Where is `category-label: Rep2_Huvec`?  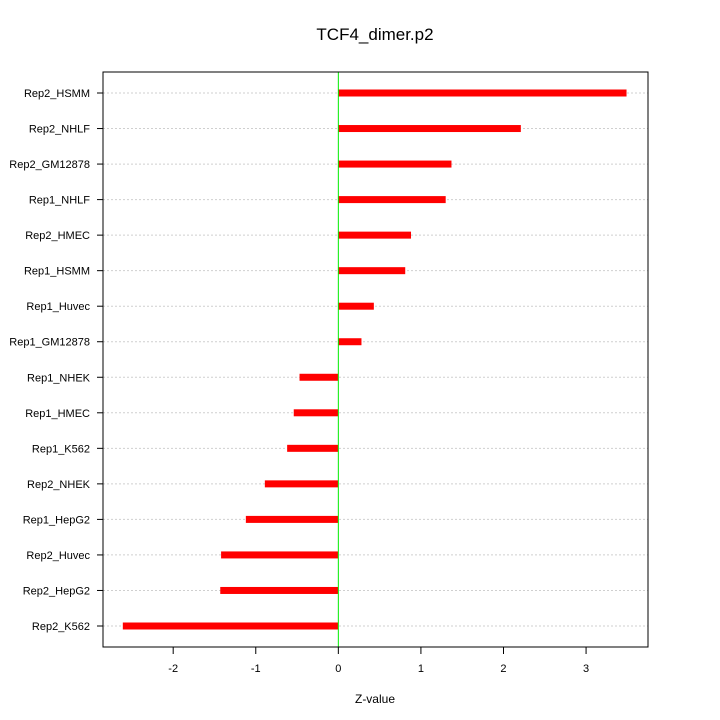 category-label: Rep2_Huvec is located at coordinates (58, 556).